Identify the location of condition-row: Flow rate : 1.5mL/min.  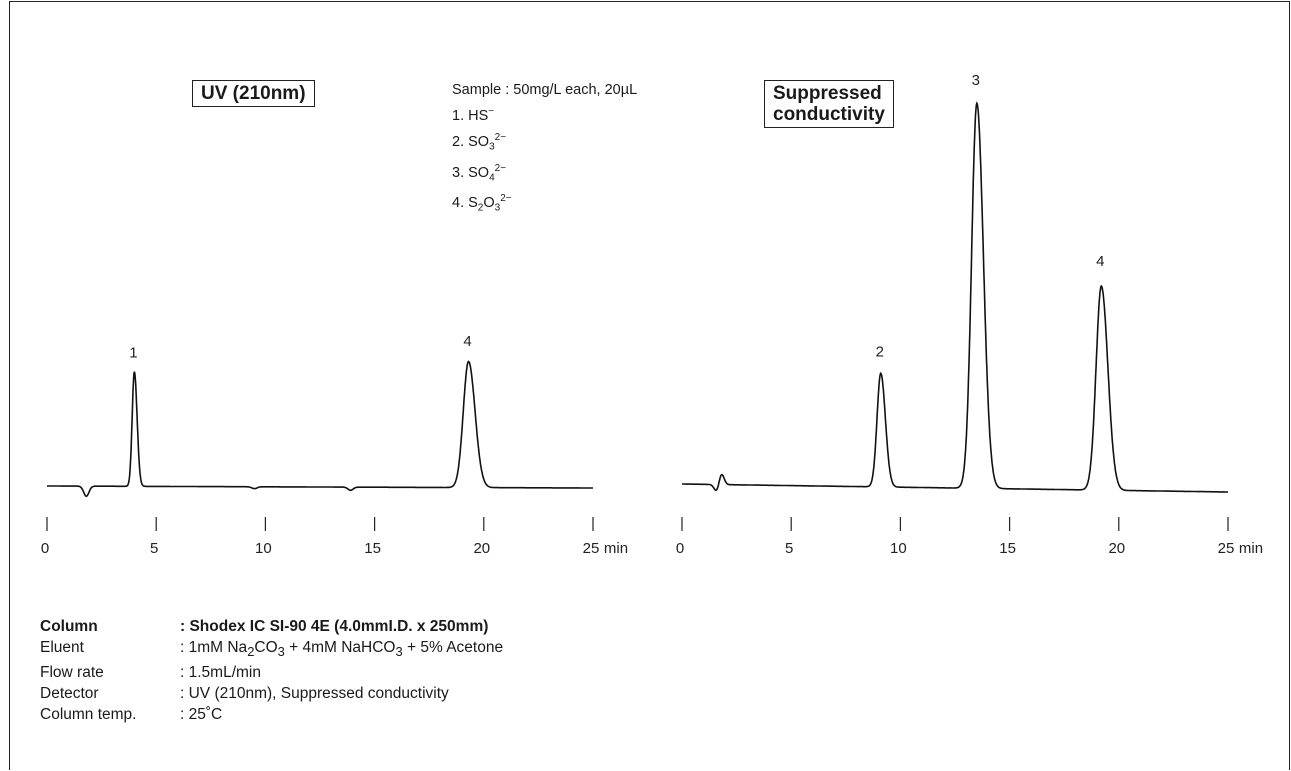
(271, 672).